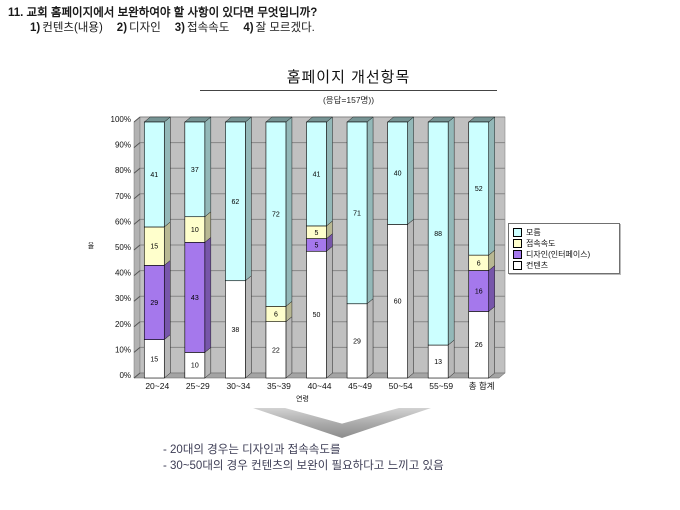  What do you see at coordinates (123, 273) in the screenshot?
I see `y-tick-label: 40%` at bounding box center [123, 273].